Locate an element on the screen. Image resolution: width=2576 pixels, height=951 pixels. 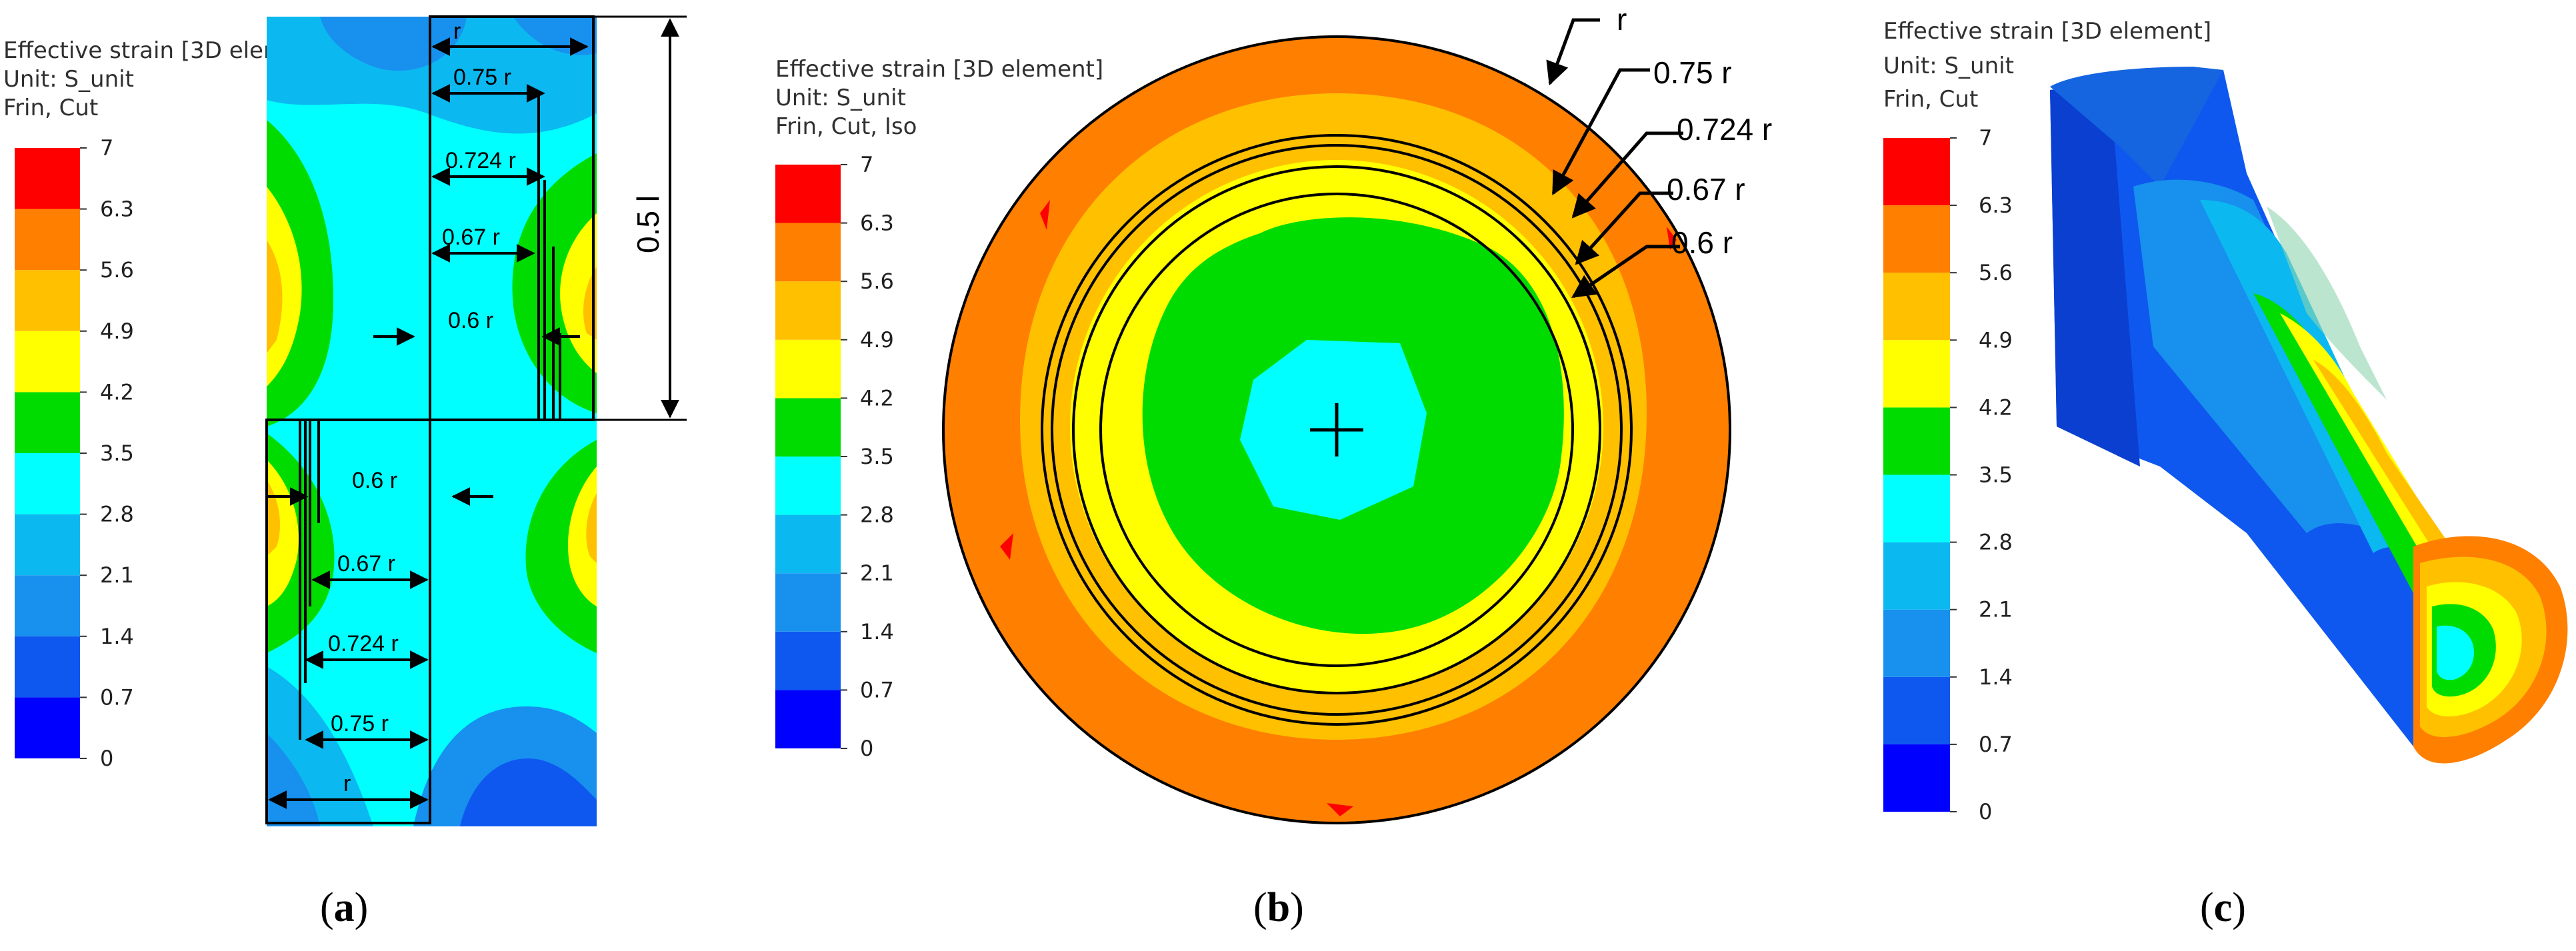
label-bottom-0724r: 0.724 r is located at coordinates (363, 643).